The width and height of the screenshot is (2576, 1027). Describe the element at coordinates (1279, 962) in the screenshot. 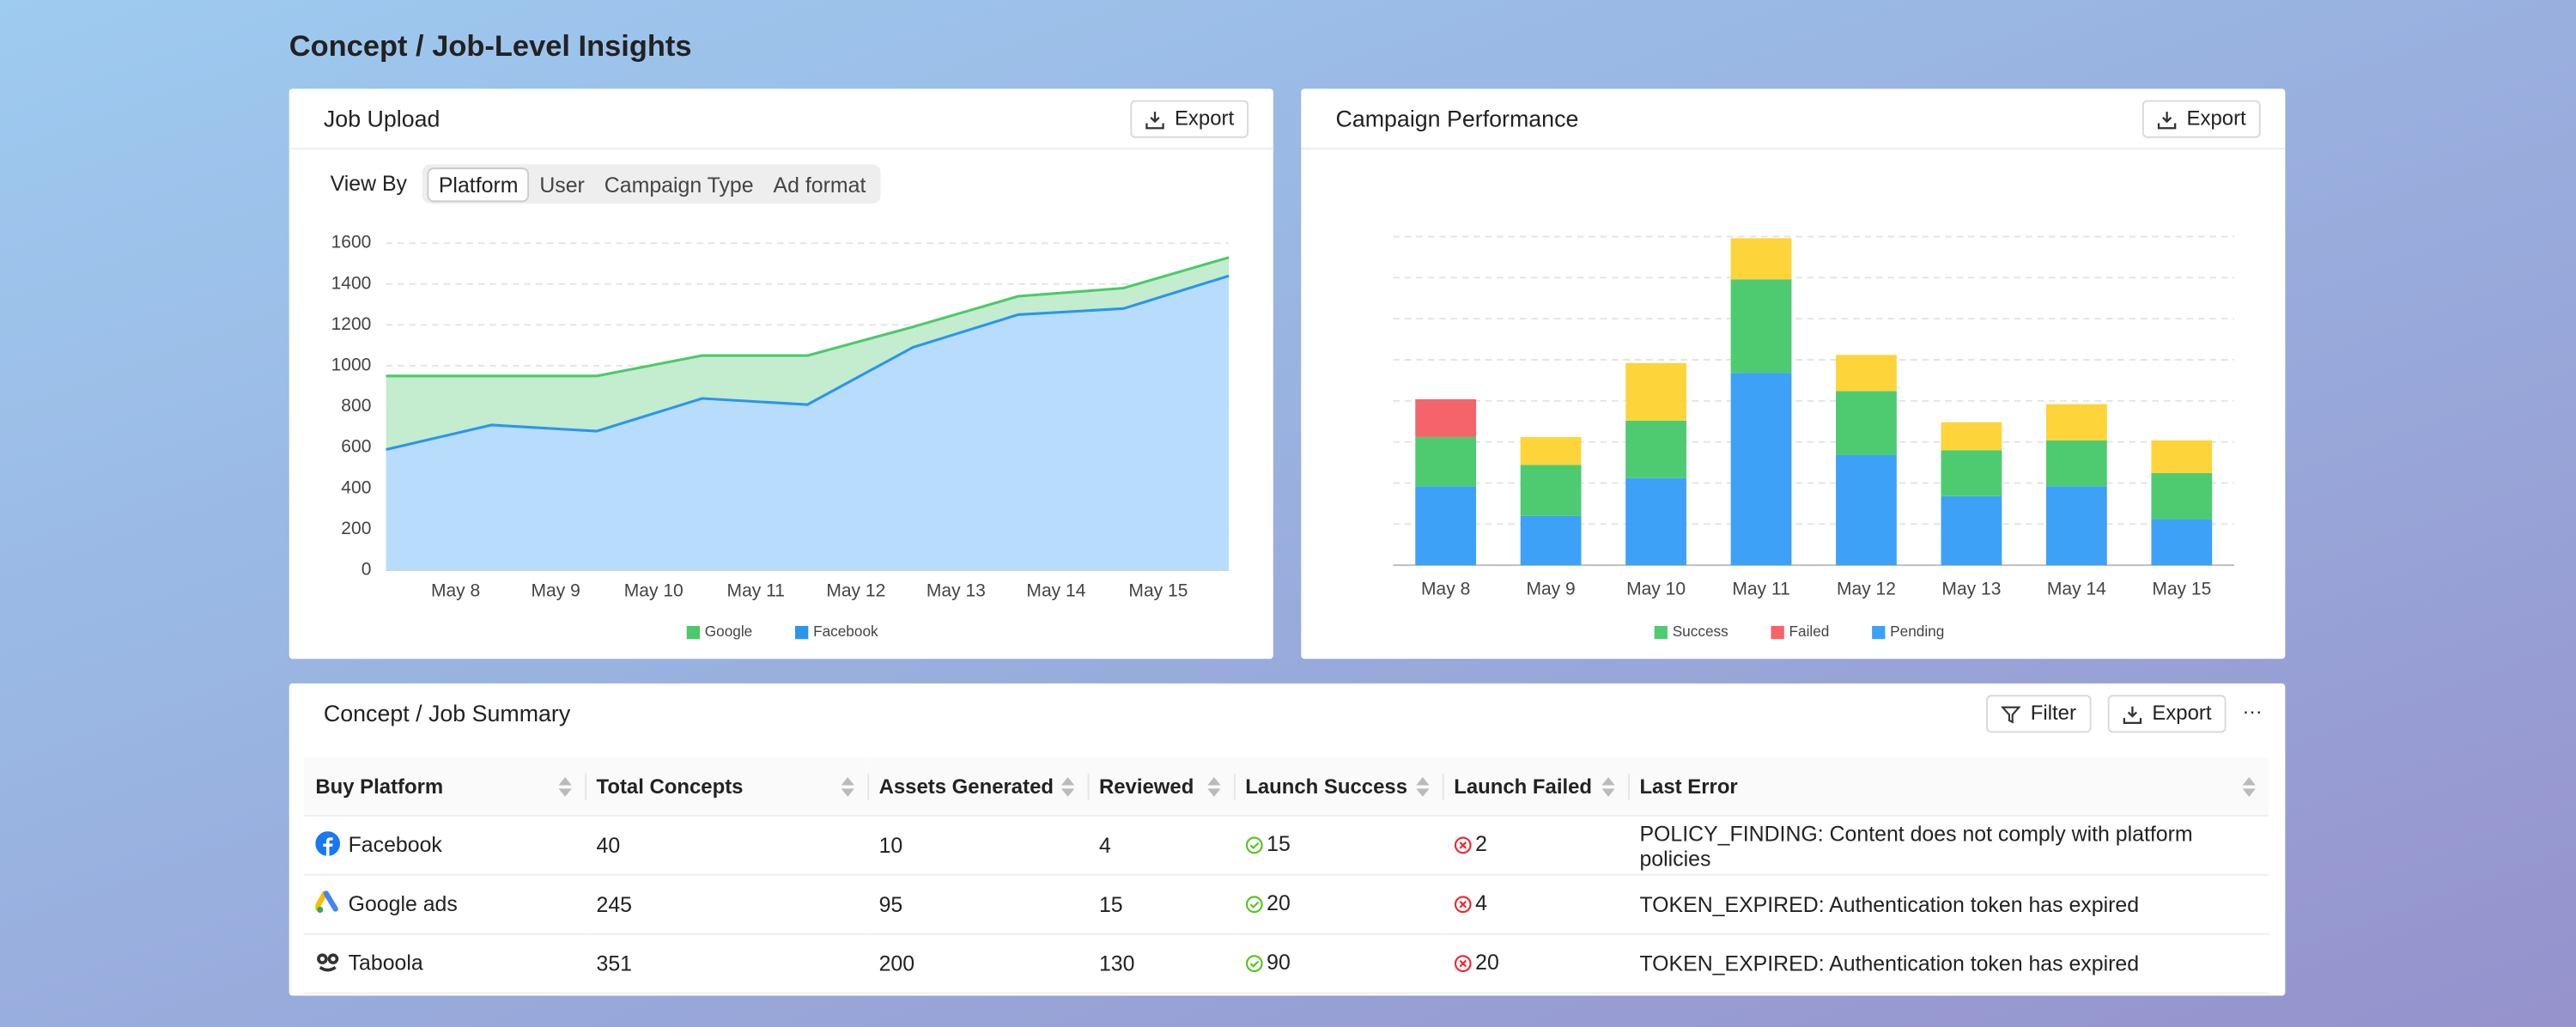

I see `cell-text: 90` at that location.